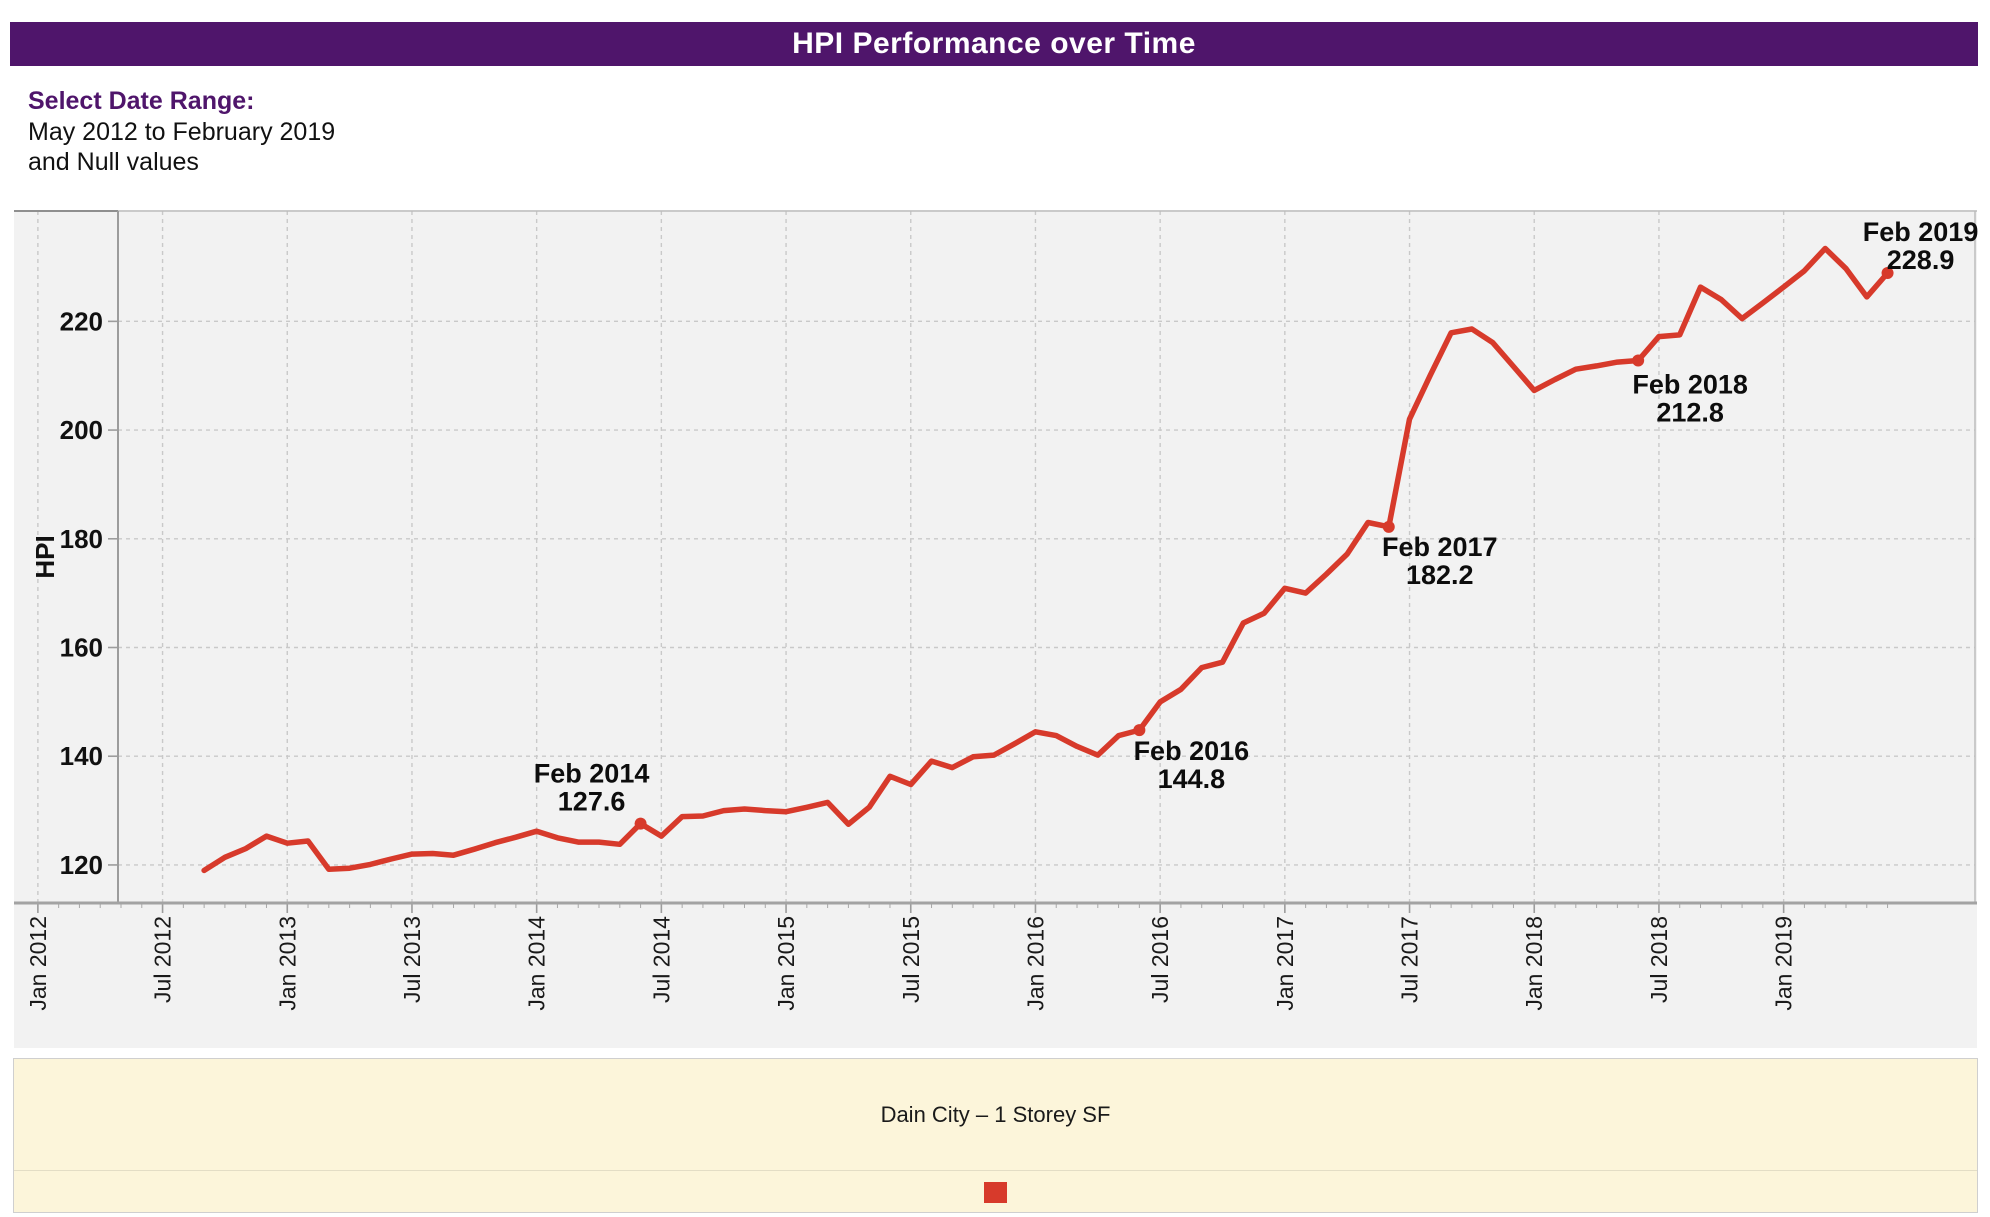  I want to click on svg-text: Feb 2019, so click(1921, 232).